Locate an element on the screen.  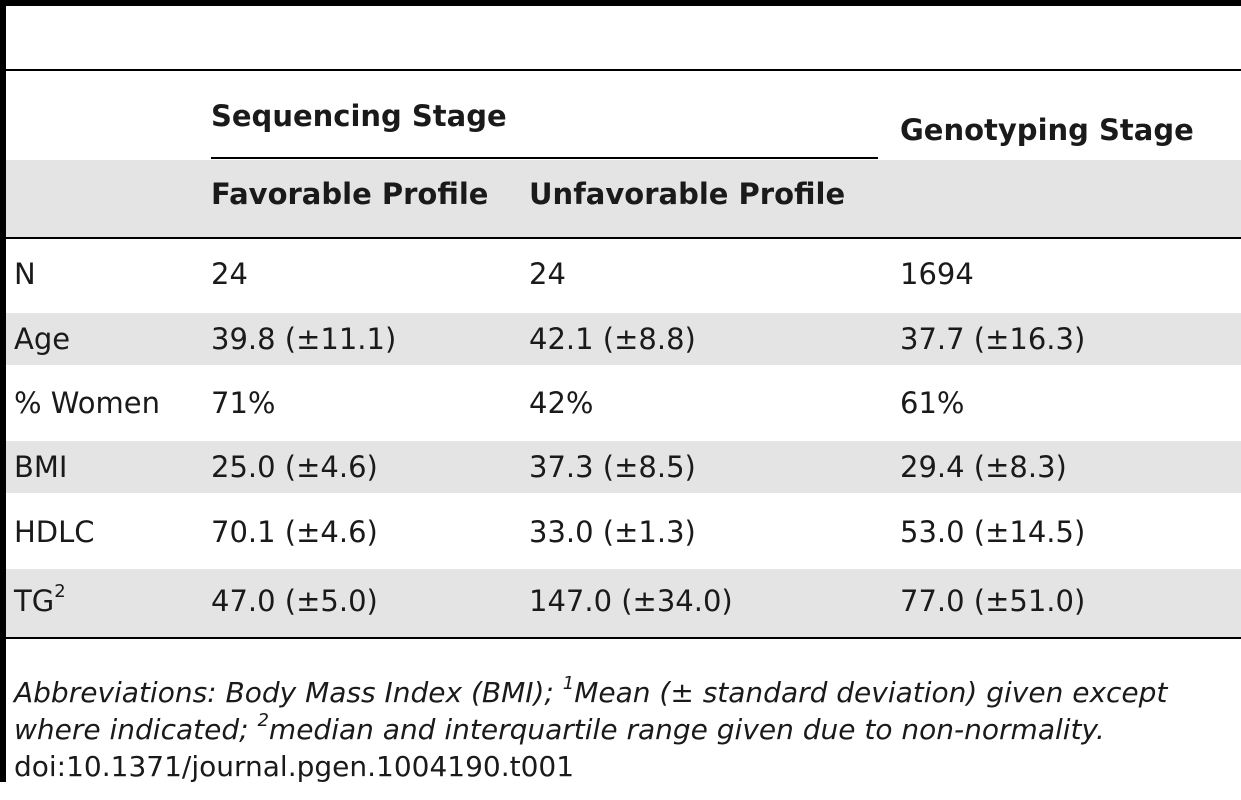
cell-favorable: 47.0 (±5.0) is located at coordinates (294, 601).